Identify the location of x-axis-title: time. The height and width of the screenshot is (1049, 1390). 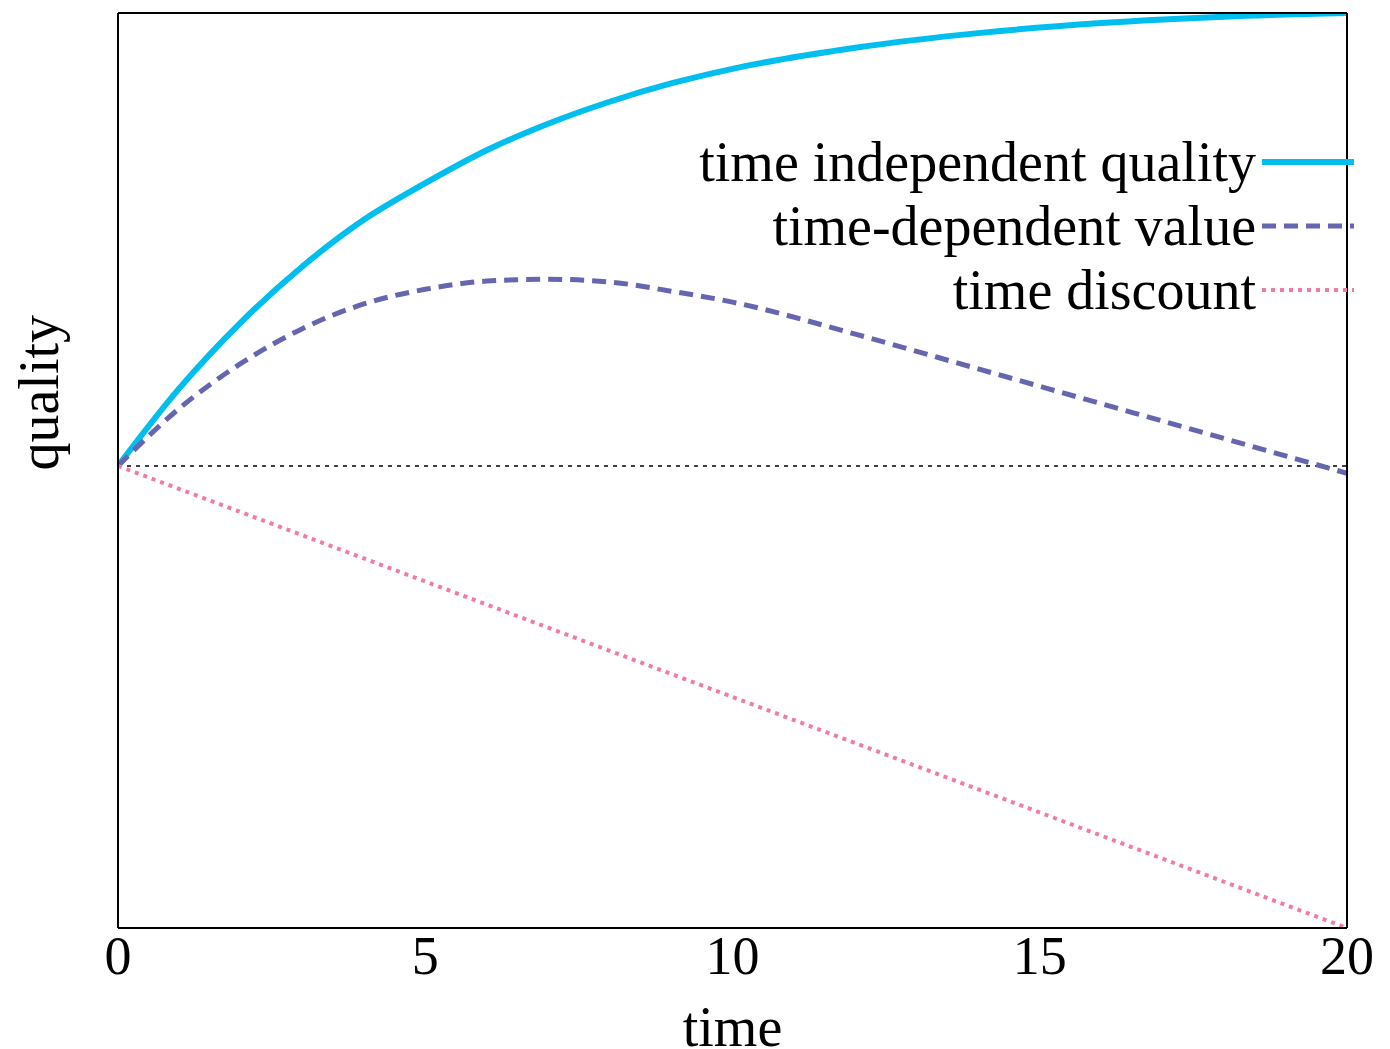
(732, 1022).